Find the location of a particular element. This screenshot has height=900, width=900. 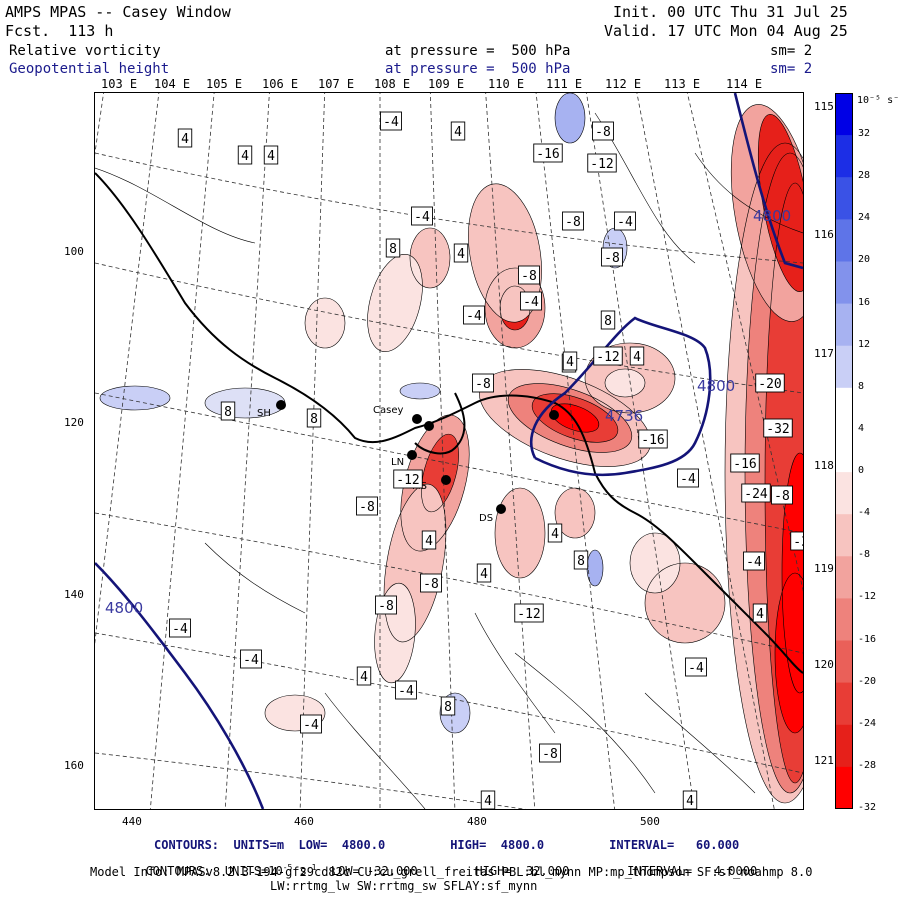

svg-text: -24 is located at coordinates (756, 494).